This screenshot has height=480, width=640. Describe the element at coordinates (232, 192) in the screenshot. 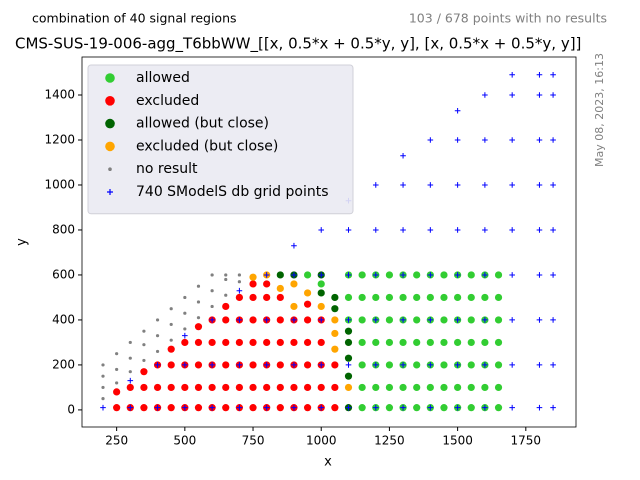

I see `legend-label: 740 SModelS db grid points` at that location.